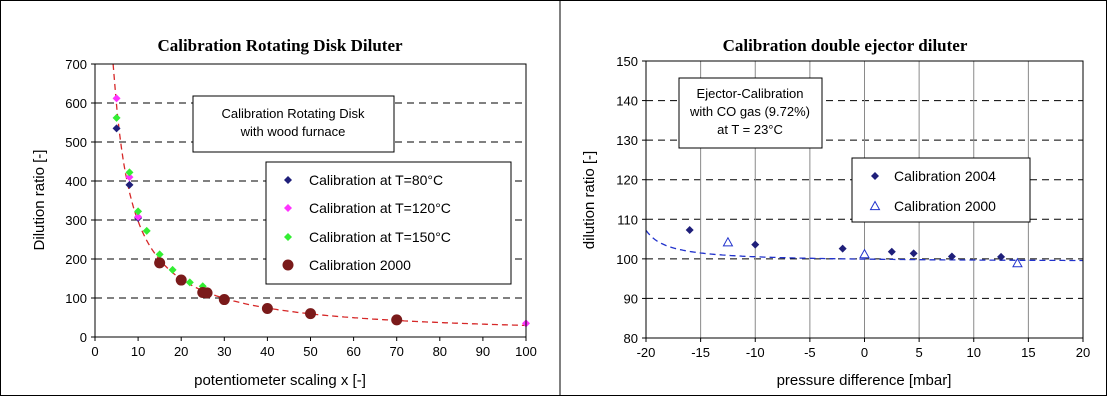 This screenshot has width=1107, height=401. Describe the element at coordinates (755, 352) in the screenshot. I see `x-tick-label: -10` at that location.